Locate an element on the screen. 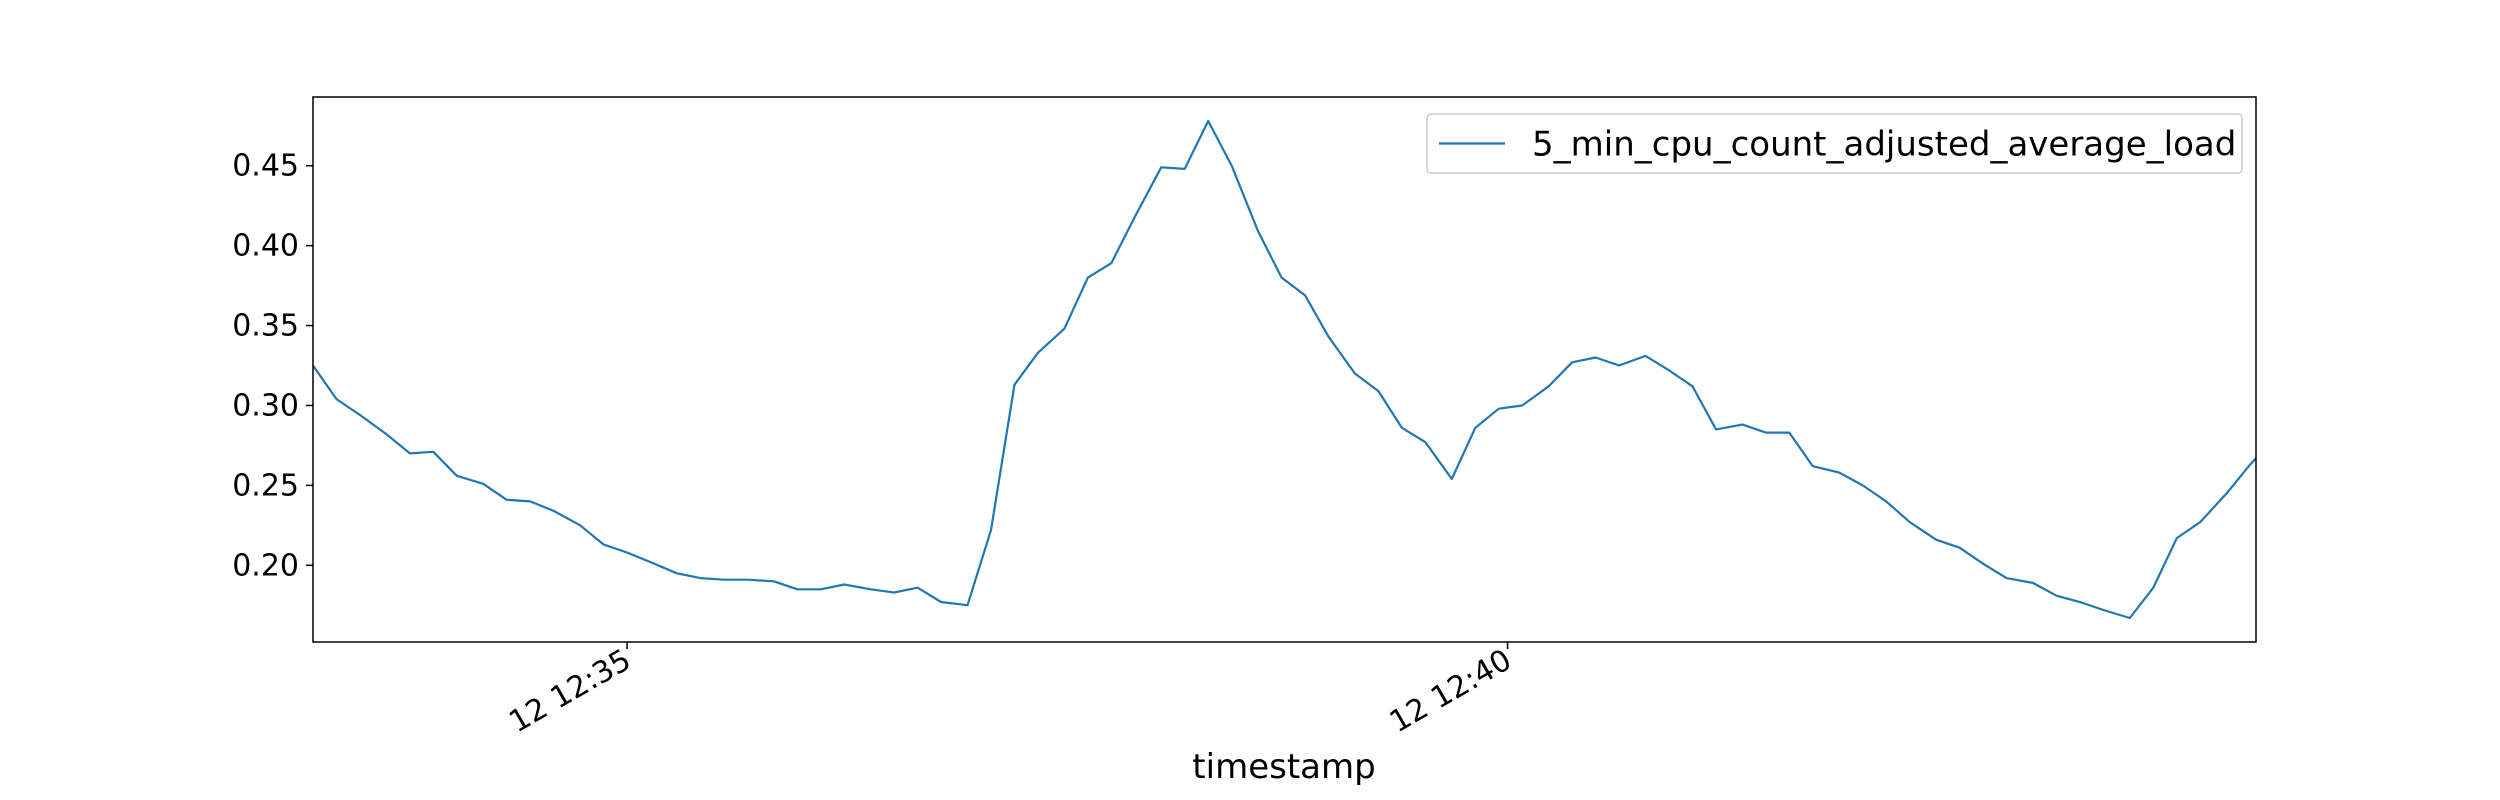 The width and height of the screenshot is (2500, 800). y-tick-label: 0.35 is located at coordinates (265, 326).